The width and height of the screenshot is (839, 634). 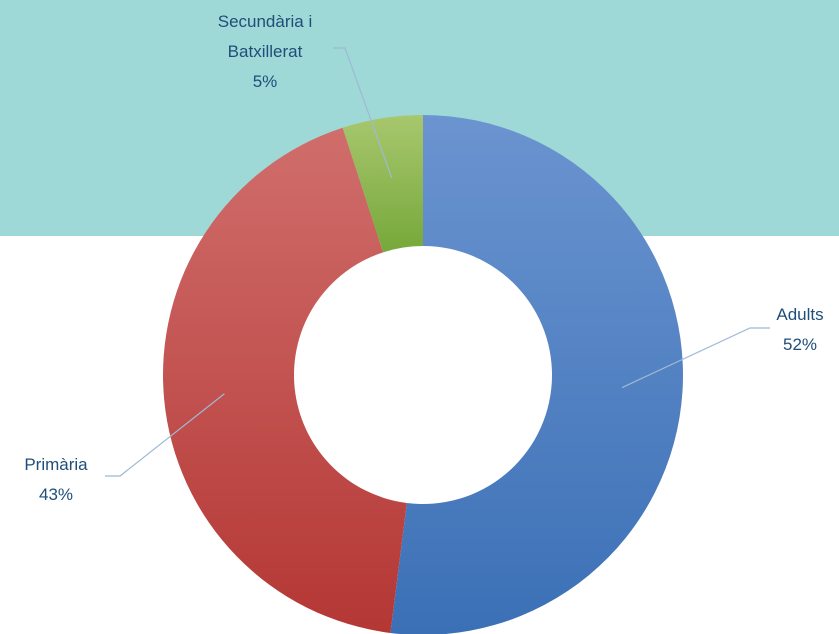 What do you see at coordinates (56, 480) in the screenshot?
I see `data-label: Primària 43%` at bounding box center [56, 480].